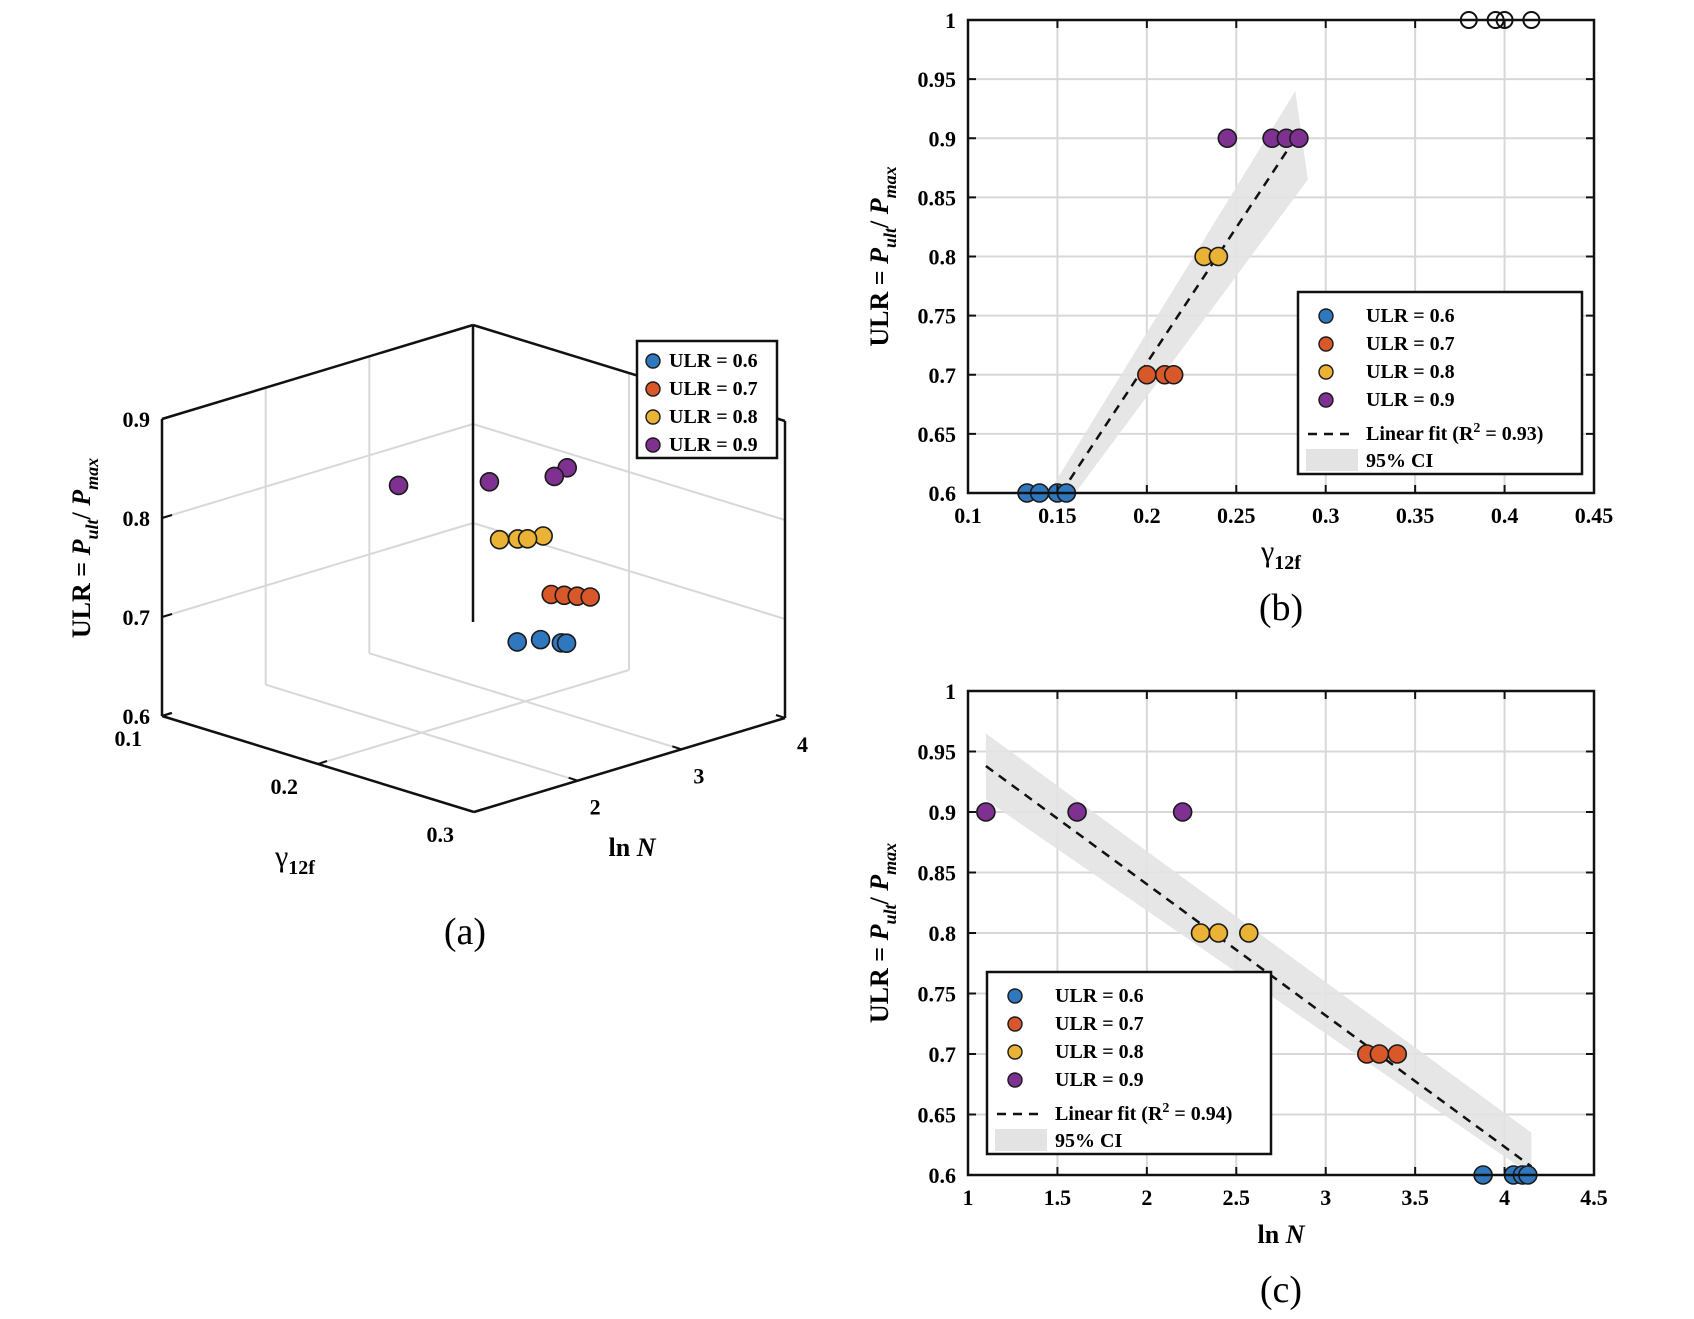 The image size is (1694, 1319). Describe the element at coordinates (1415, 1197) in the screenshot. I see `x-tick-label: 3.5` at that location.